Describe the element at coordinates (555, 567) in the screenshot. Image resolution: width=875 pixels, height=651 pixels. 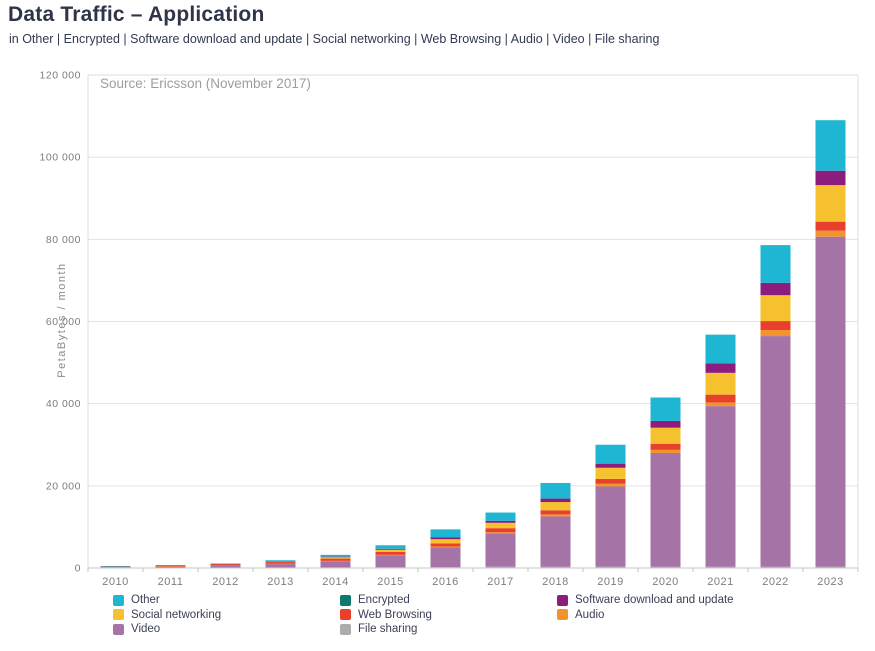
I see `bar-segment-file-sharing-2018` at that location.